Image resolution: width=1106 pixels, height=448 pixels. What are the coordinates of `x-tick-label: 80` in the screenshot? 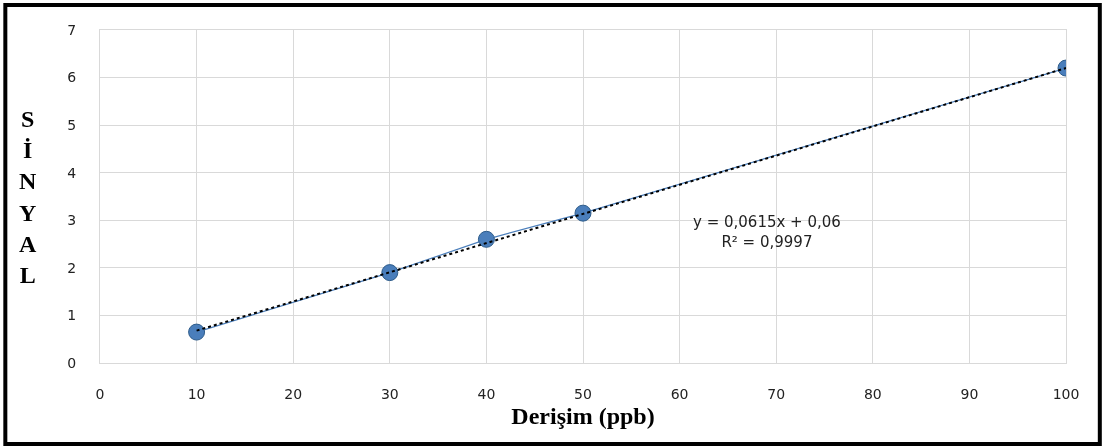 It's located at (872, 393).